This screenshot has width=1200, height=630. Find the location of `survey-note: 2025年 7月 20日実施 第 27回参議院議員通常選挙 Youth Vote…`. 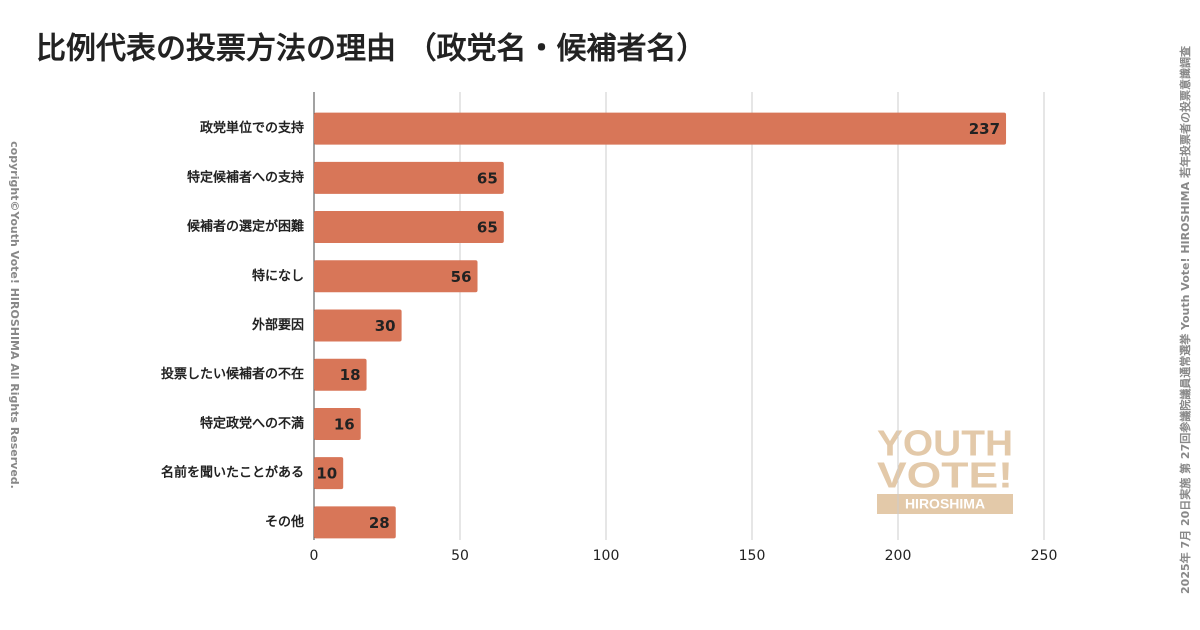

survey-note: 2025年 7月 20日実施 第 27回参議院議員通常選挙 Youth Vote… is located at coordinates (1185, 320).